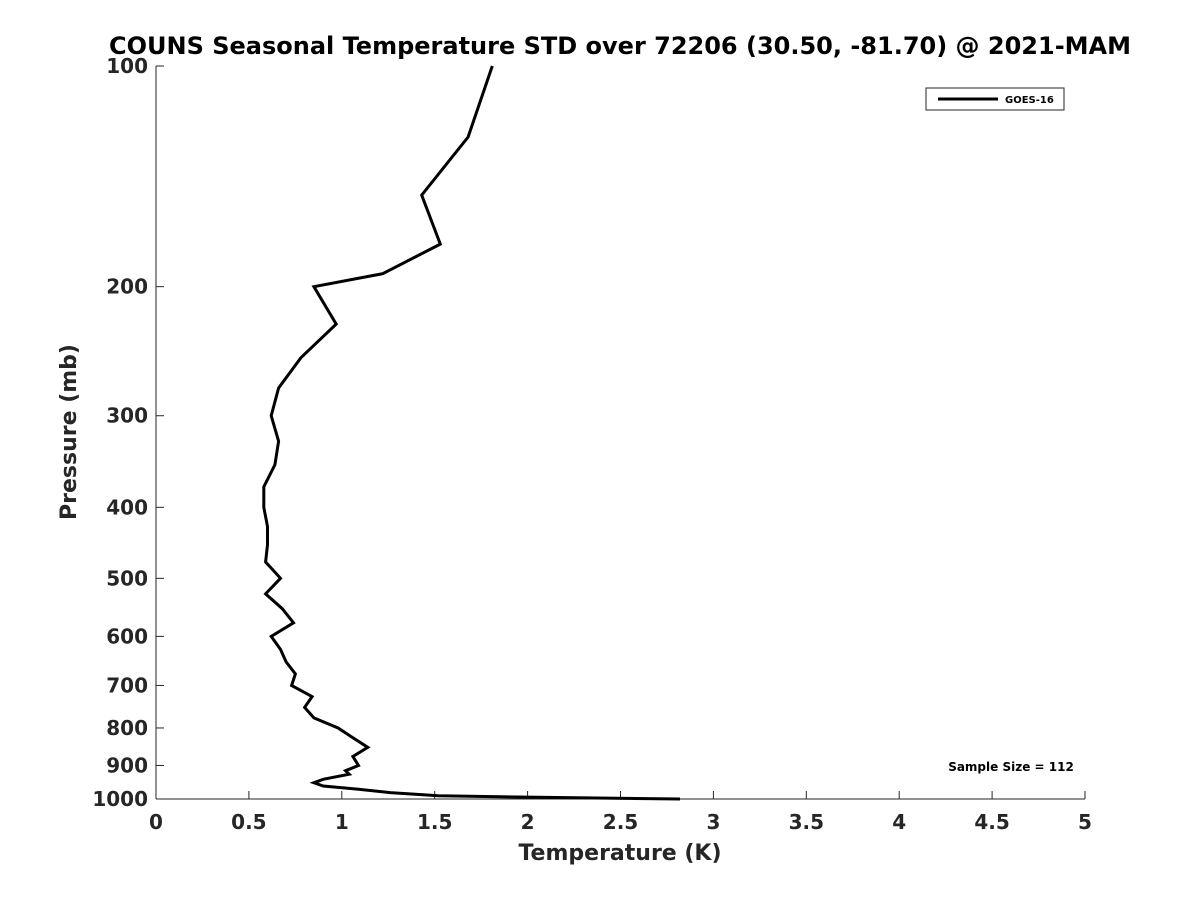 The image size is (1200, 900). What do you see at coordinates (991, 822) in the screenshot?
I see `x-tick-label: 4.5` at bounding box center [991, 822].